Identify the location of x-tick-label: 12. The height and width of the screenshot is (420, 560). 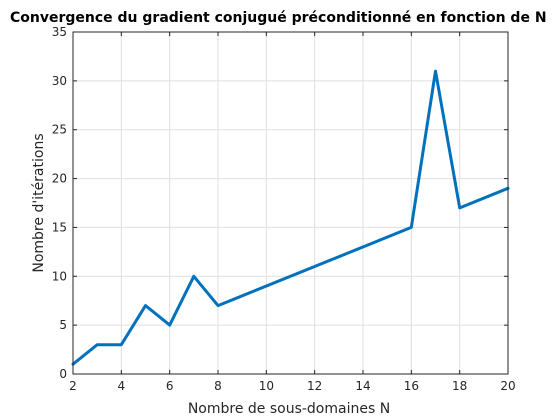
(314, 386).